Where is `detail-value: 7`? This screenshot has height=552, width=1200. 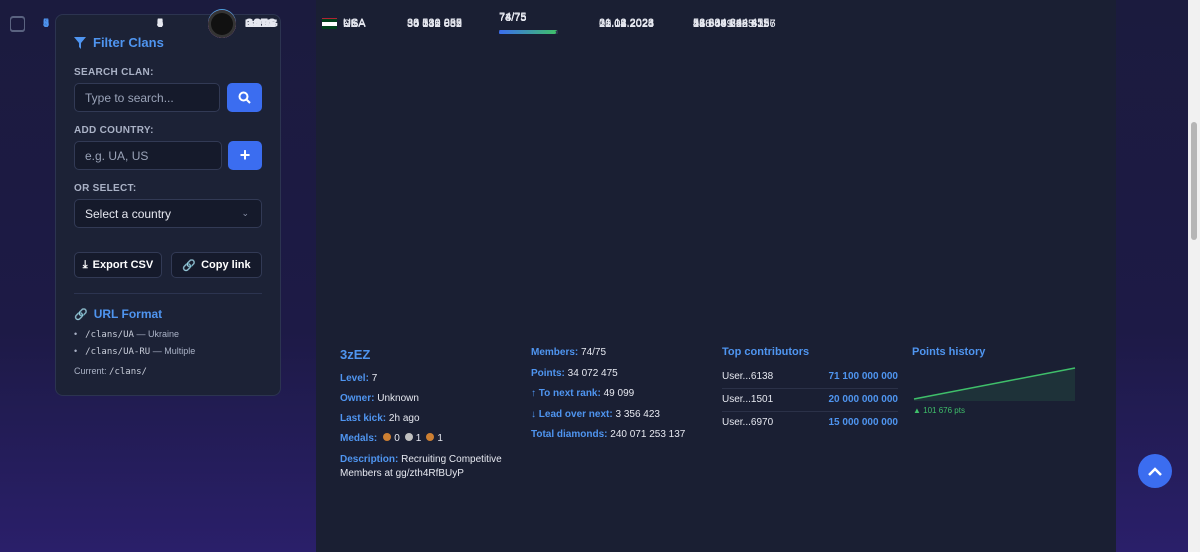
detail-value: 7 is located at coordinates (374, 378).